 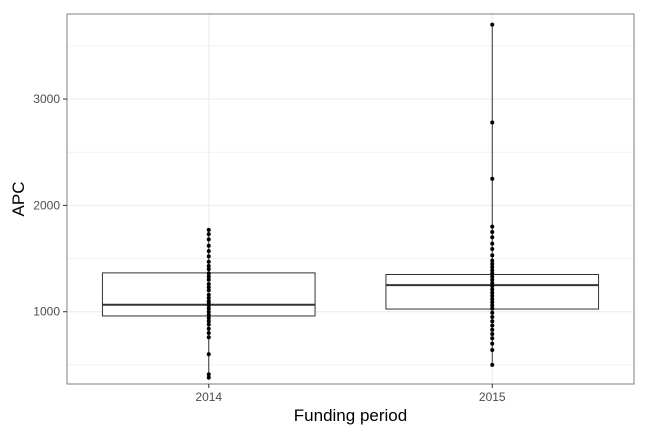 I want to click on y-tick-label: 3000, so click(x=46, y=99).